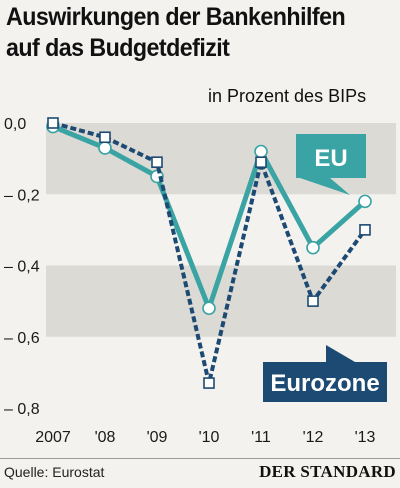 This screenshot has width=400, height=488. I want to click on eurozone-label-pointer, so click(340, 353).